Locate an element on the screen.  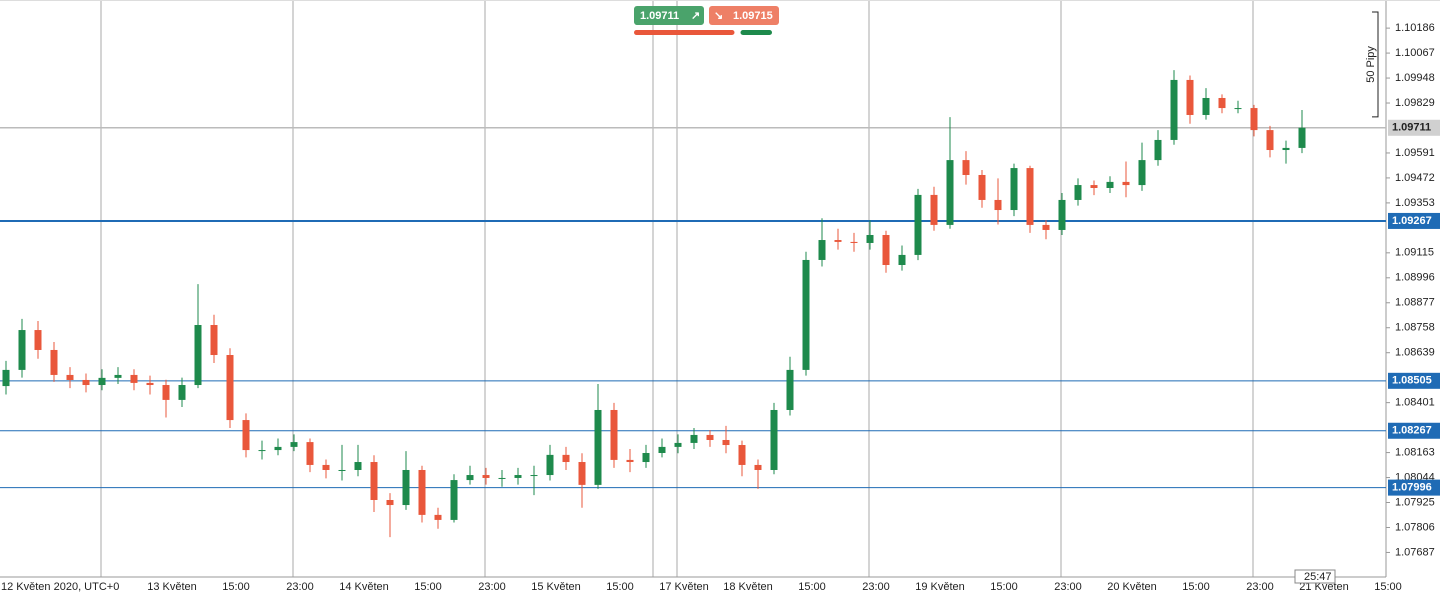
buy-arrow: ↘ is located at coordinates (718, 16).